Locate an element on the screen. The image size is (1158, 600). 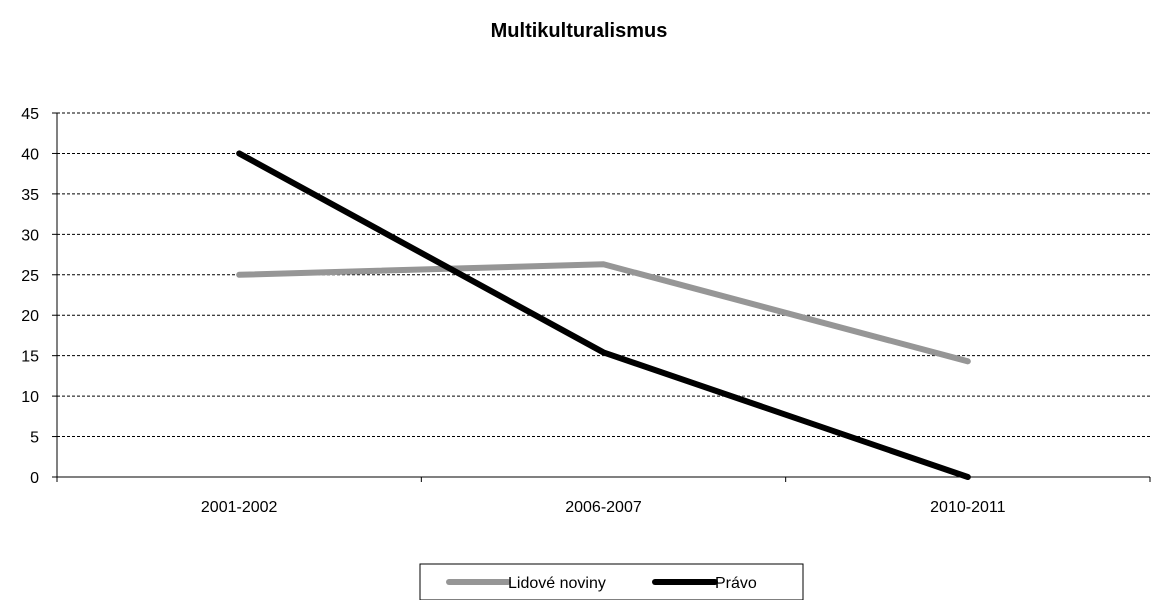
y-tick-label: 45 is located at coordinates (30, 114).